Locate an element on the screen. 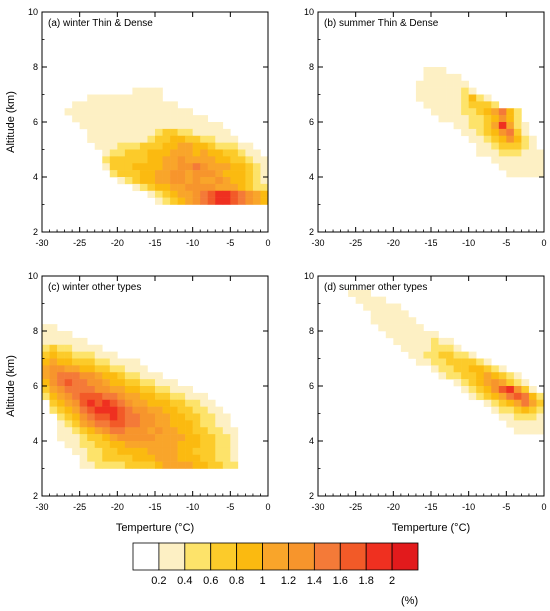  x-tick-label: -10 is located at coordinates (192, 243).